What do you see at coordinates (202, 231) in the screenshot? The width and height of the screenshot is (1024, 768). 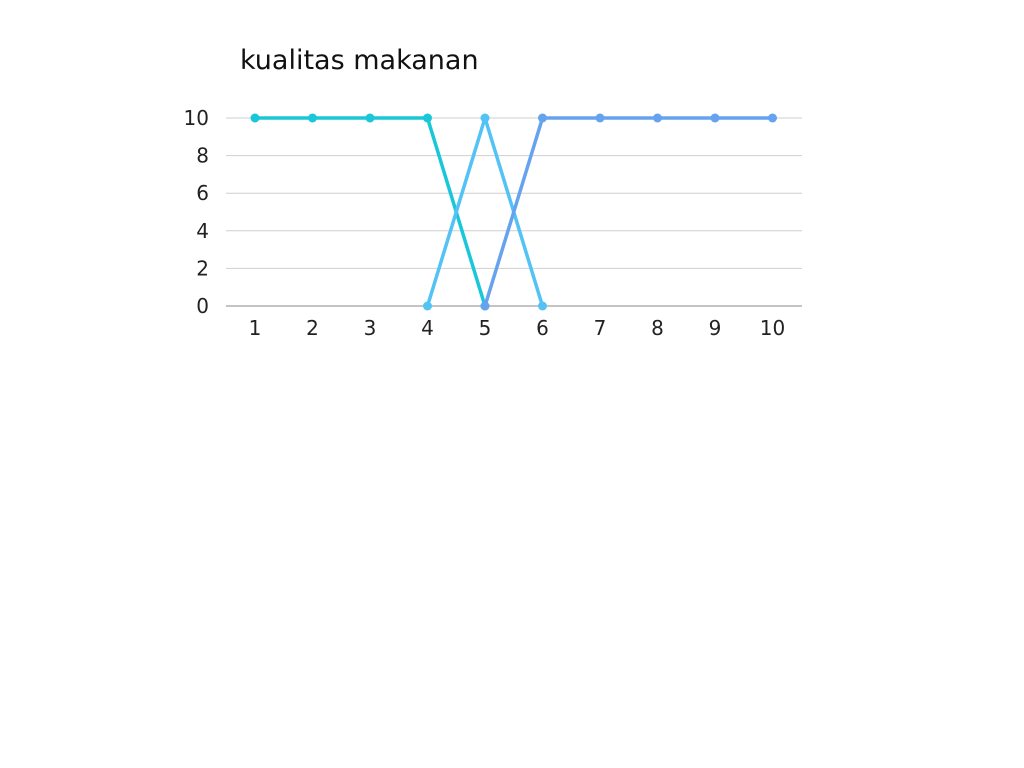 I see `y-tick-label: 4` at bounding box center [202, 231].